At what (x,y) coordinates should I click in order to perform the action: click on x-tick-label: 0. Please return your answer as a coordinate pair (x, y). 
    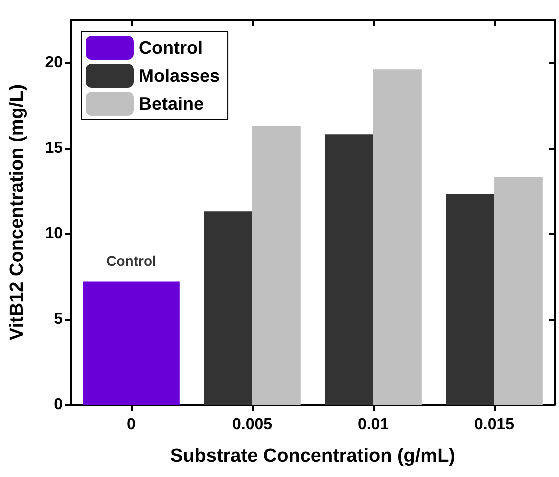
    Looking at the image, I should click on (131, 425).